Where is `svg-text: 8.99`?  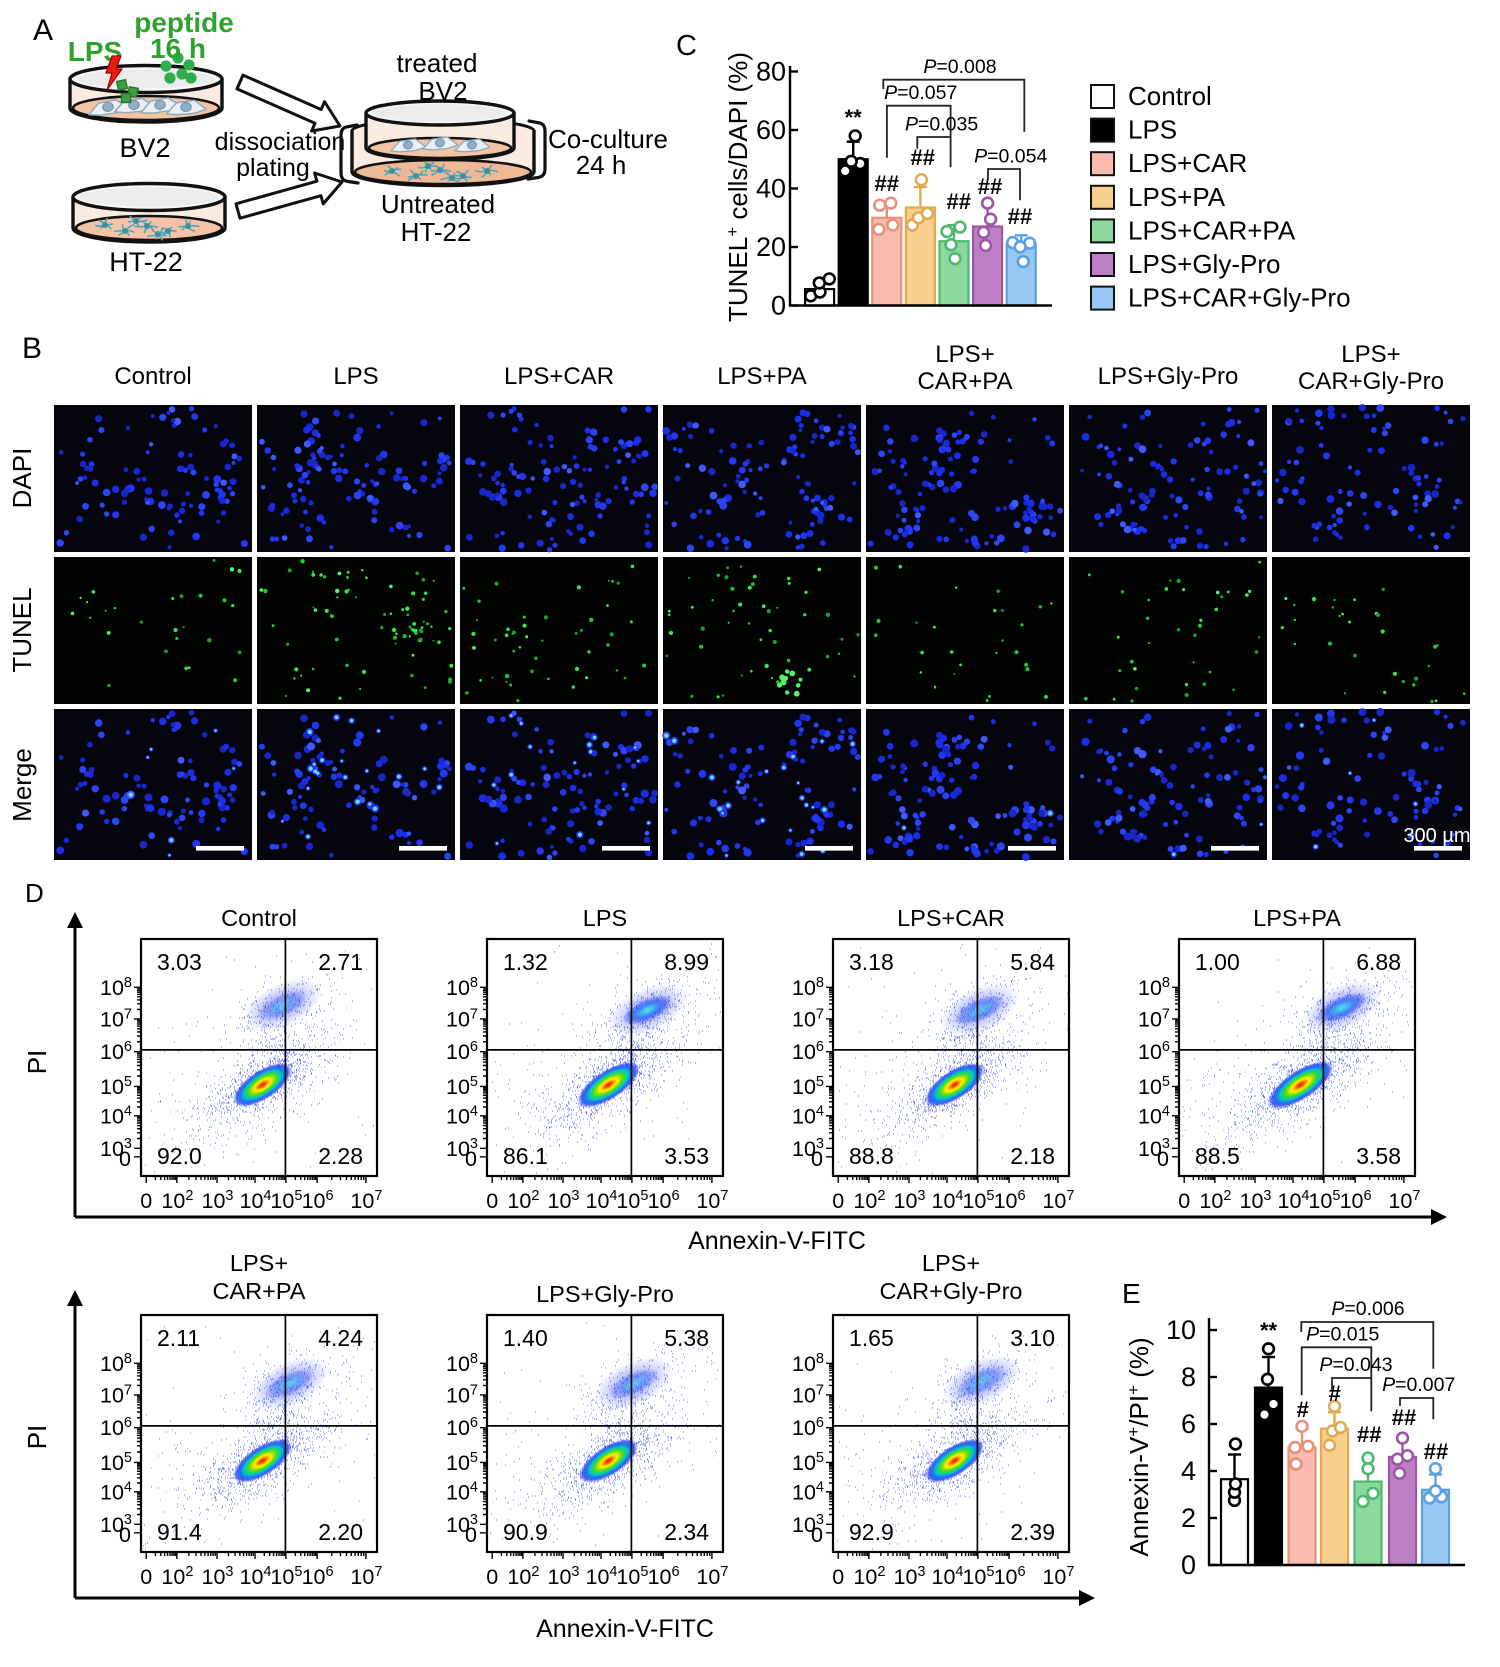
svg-text: 8.99 is located at coordinates (686, 962).